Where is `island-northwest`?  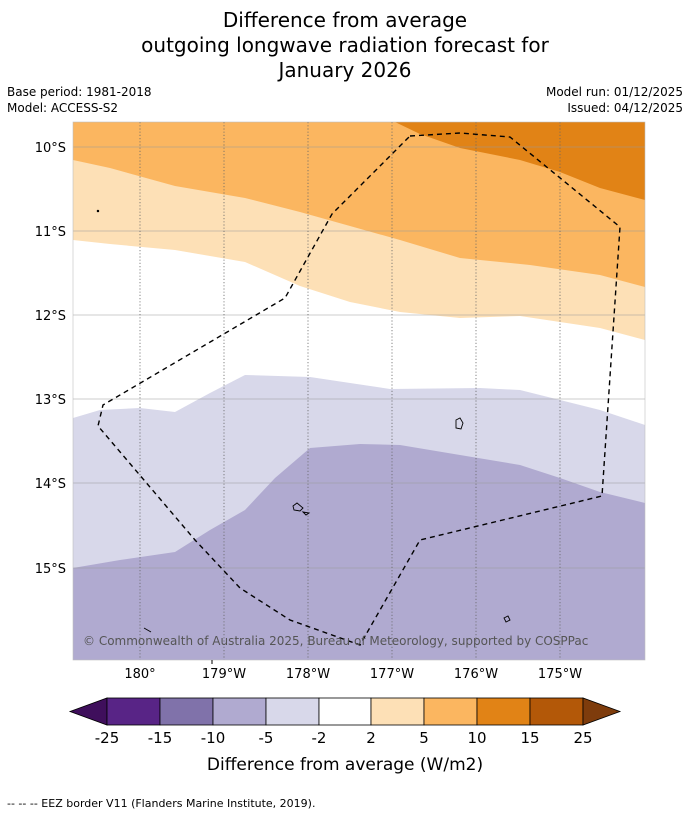
island-northwest is located at coordinates (98, 211).